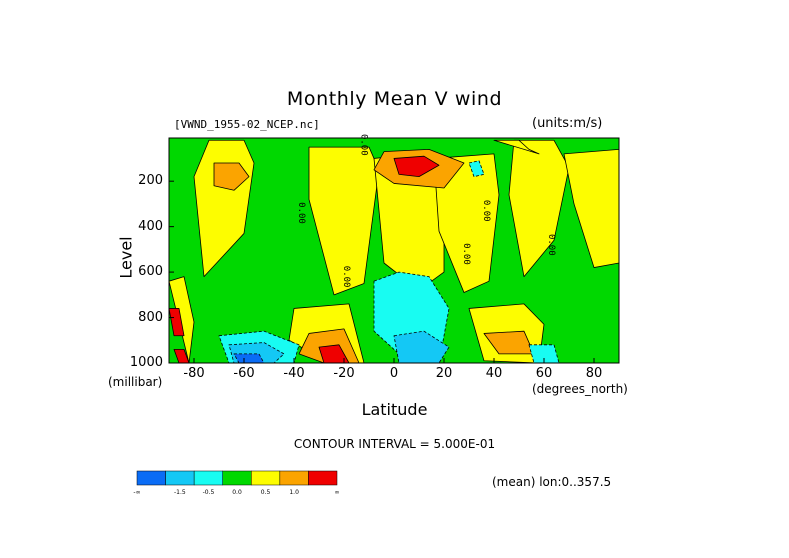 The image size is (789, 558). I want to click on colorbar-tick-label: -∞, so click(136, 492).